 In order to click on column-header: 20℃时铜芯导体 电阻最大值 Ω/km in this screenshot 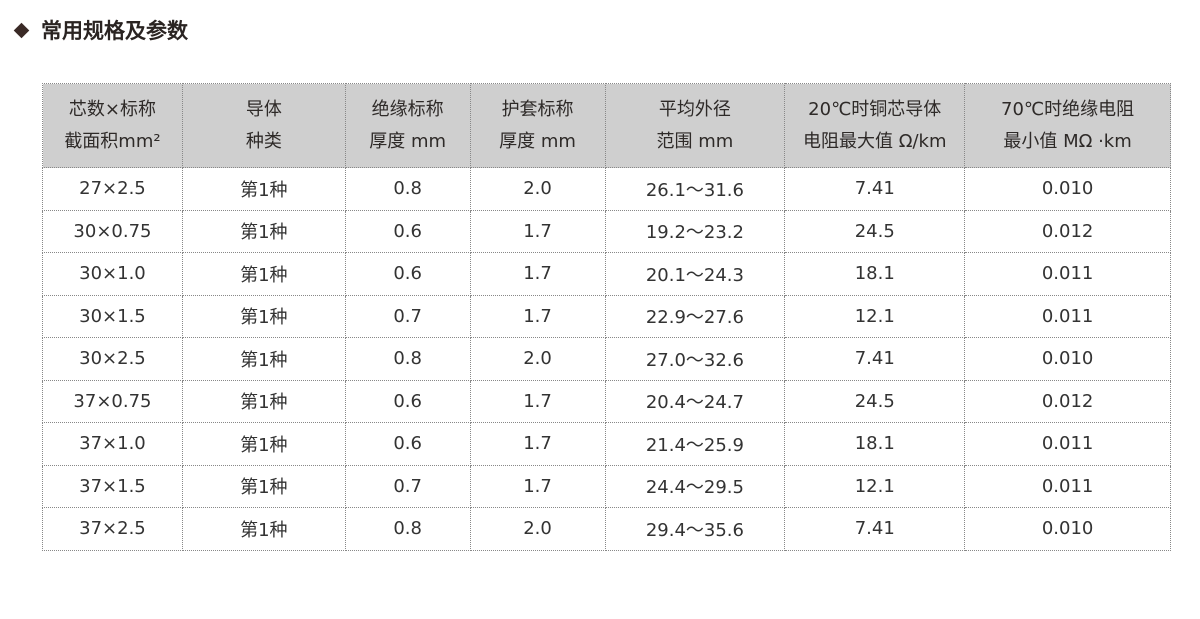, I will do `click(875, 125)`.